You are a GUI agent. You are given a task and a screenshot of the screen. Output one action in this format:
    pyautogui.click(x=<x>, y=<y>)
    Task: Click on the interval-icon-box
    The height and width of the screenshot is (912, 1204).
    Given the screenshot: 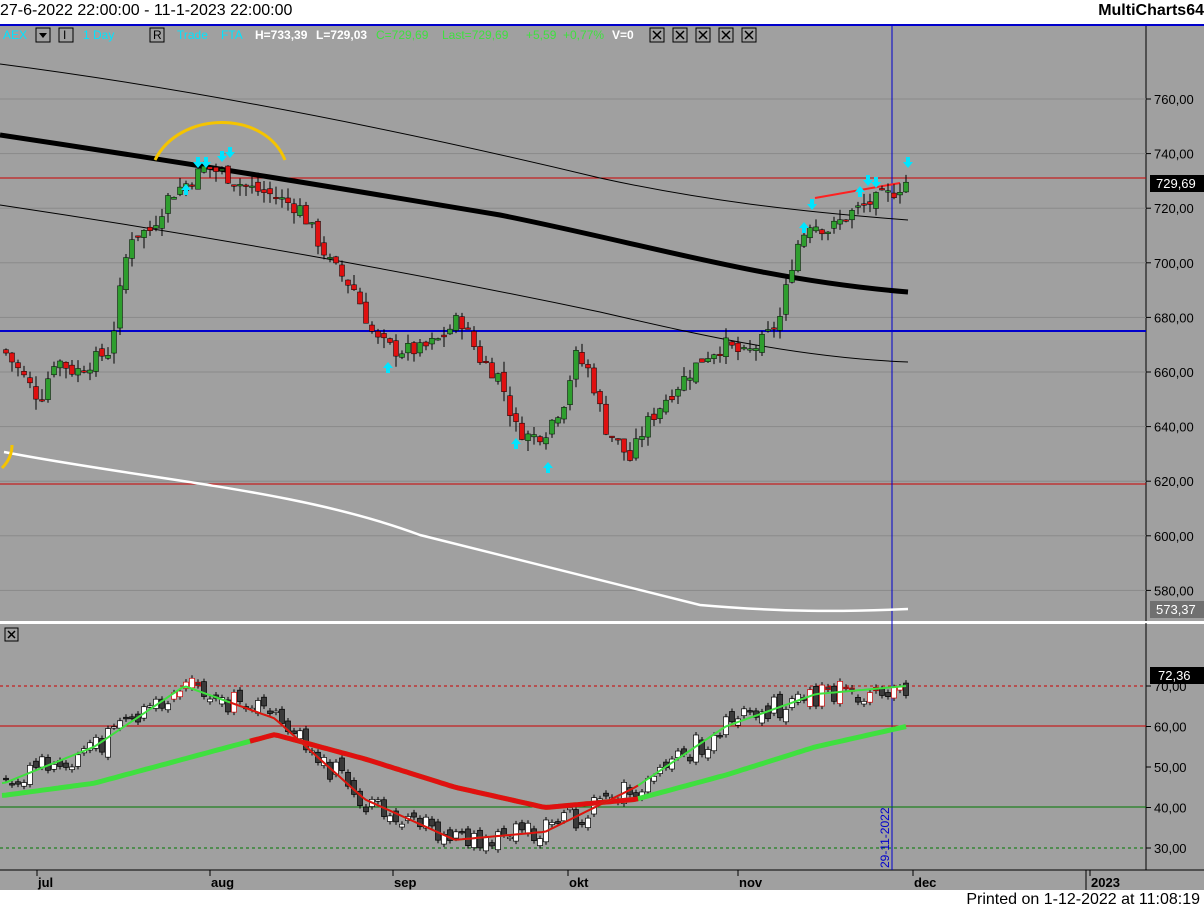 What is the action you would take?
    pyautogui.click(x=66, y=35)
    